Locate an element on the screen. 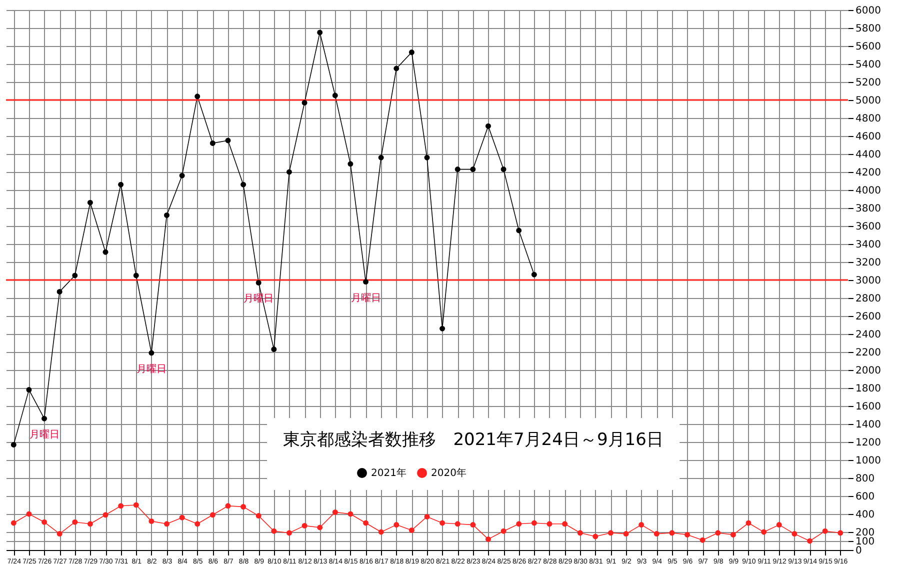 The width and height of the screenshot is (900, 583). legend-label: 2021年 is located at coordinates (388, 473).